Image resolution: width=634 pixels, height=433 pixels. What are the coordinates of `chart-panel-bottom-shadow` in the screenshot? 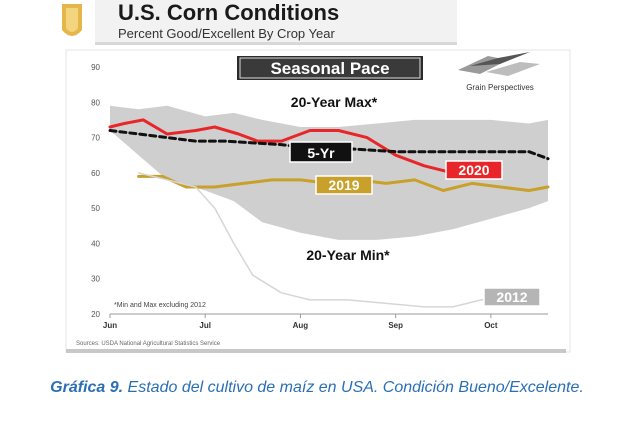 It's located at (316, 351).